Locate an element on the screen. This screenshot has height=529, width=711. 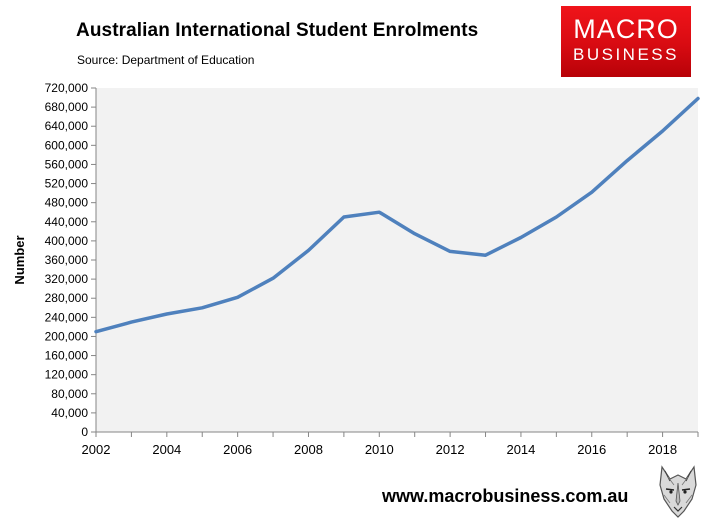
y-tick-label: 160,000 is located at coordinates (67, 356).